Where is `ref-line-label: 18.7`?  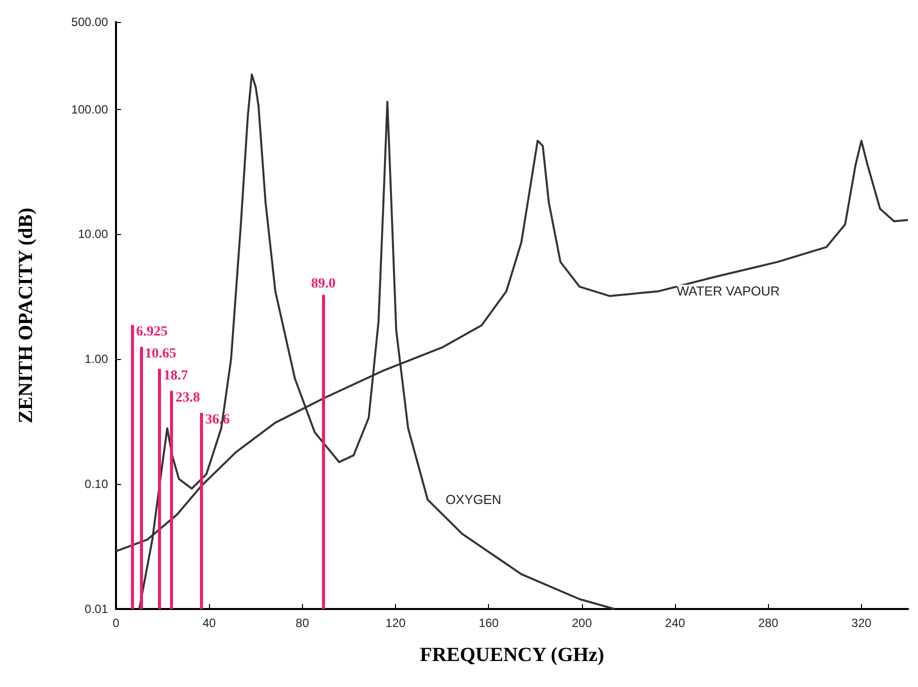
ref-line-label: 18.7 is located at coordinates (176, 376).